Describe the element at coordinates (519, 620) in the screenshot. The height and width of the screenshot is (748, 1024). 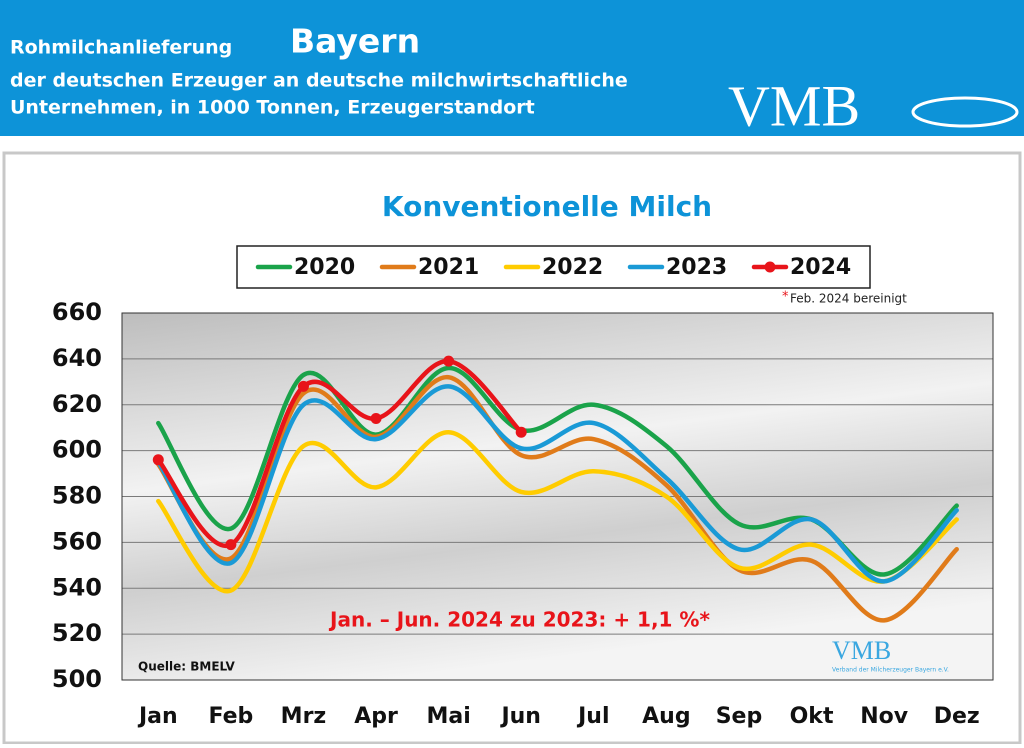
I see `annotation: Jan. – Jun. 2024 zu 2023: + 1,1 %*` at that location.